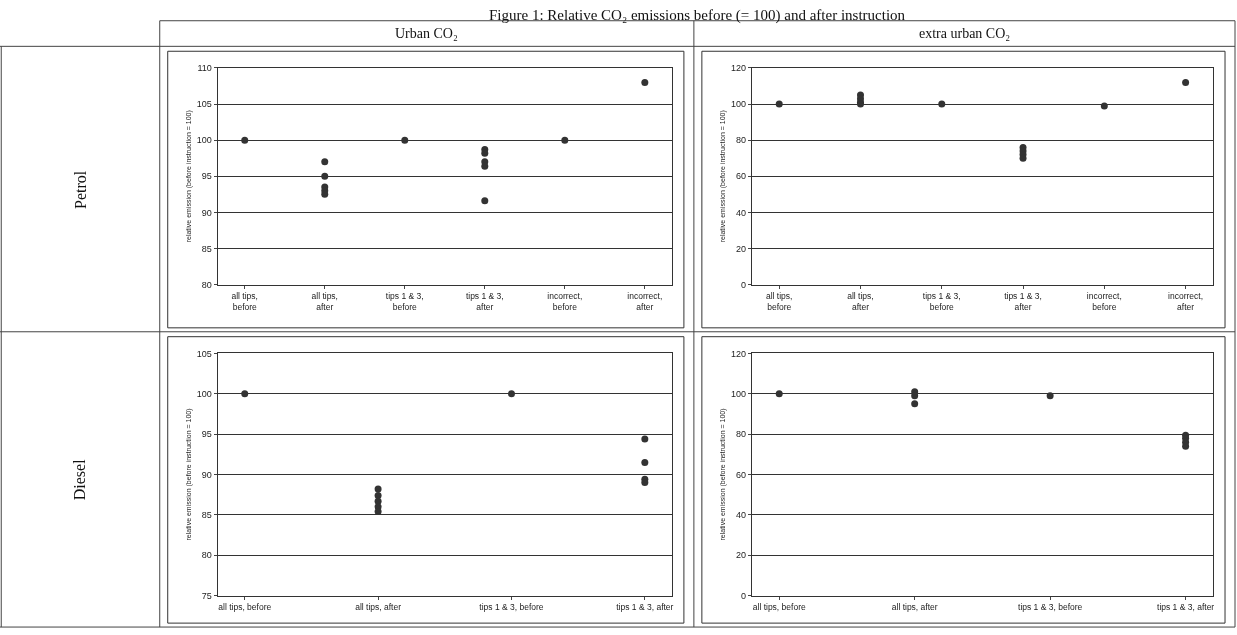  What do you see at coordinates (80, 479) in the screenshot?
I see `text: Diesel` at bounding box center [80, 479].